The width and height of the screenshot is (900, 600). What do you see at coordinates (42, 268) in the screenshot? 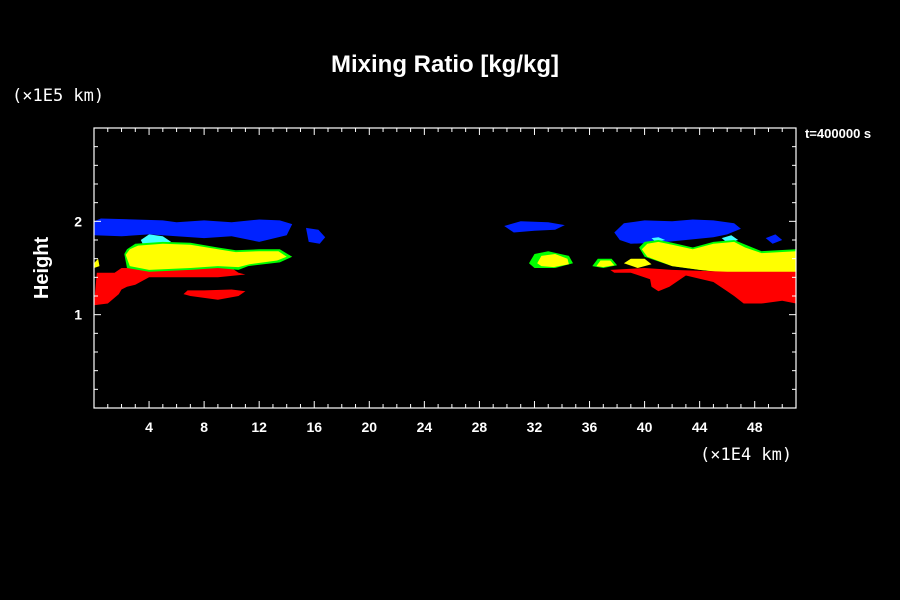
I see `y-axis-label: Height` at bounding box center [42, 268].